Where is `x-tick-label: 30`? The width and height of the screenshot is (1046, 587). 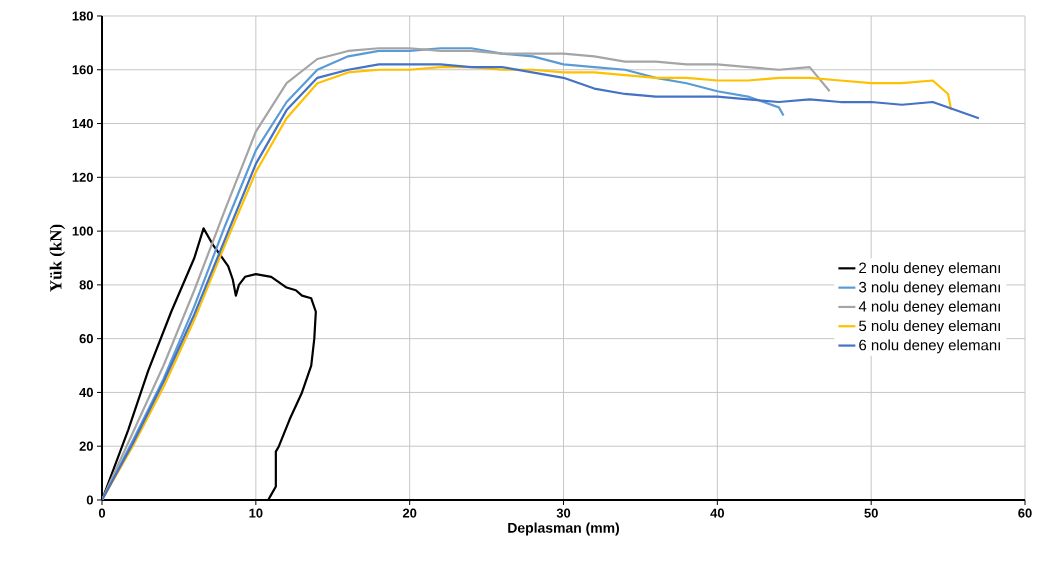
x-tick-label: 30 is located at coordinates (563, 513).